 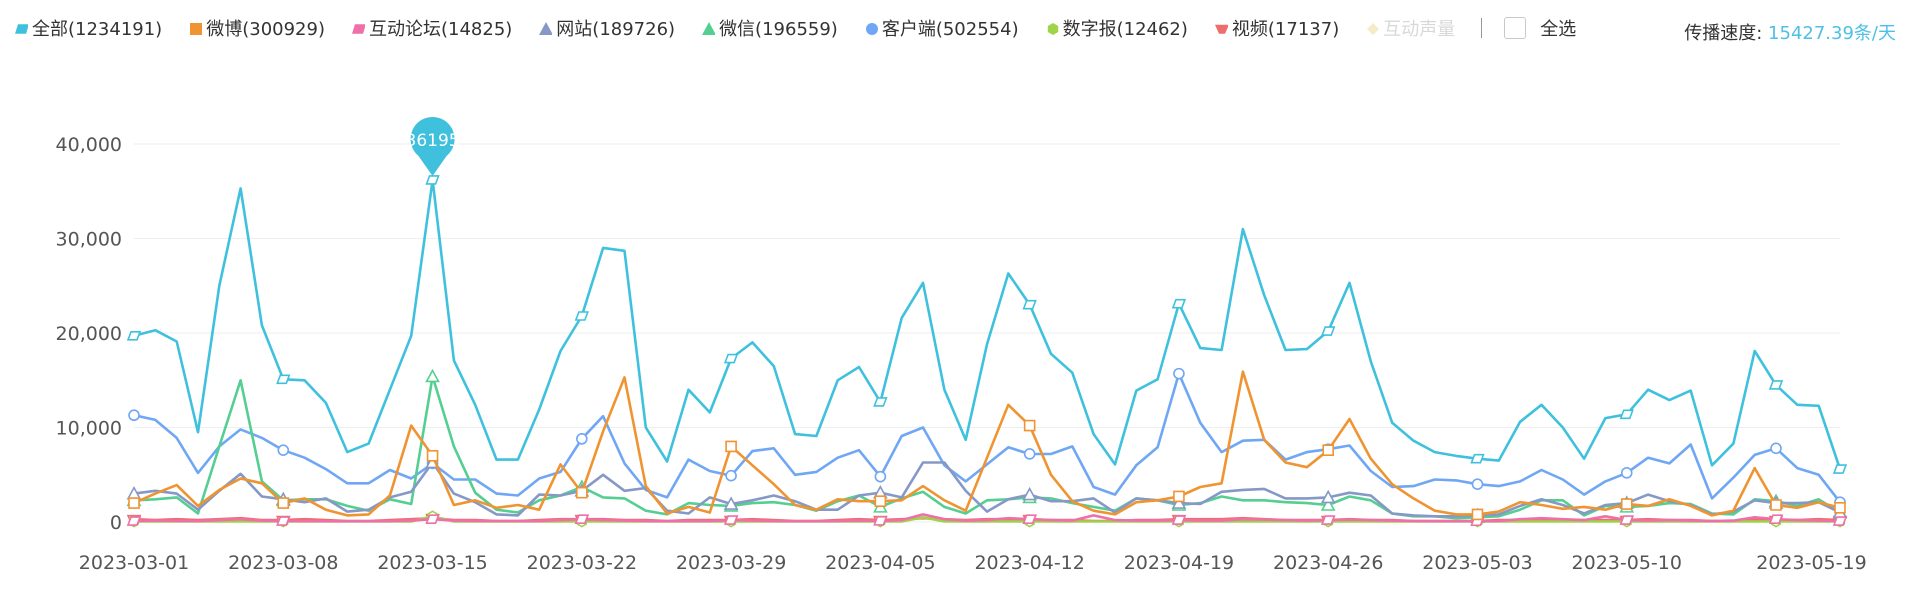 I want to click on legend-label: 全部(1234191), so click(x=97, y=29).